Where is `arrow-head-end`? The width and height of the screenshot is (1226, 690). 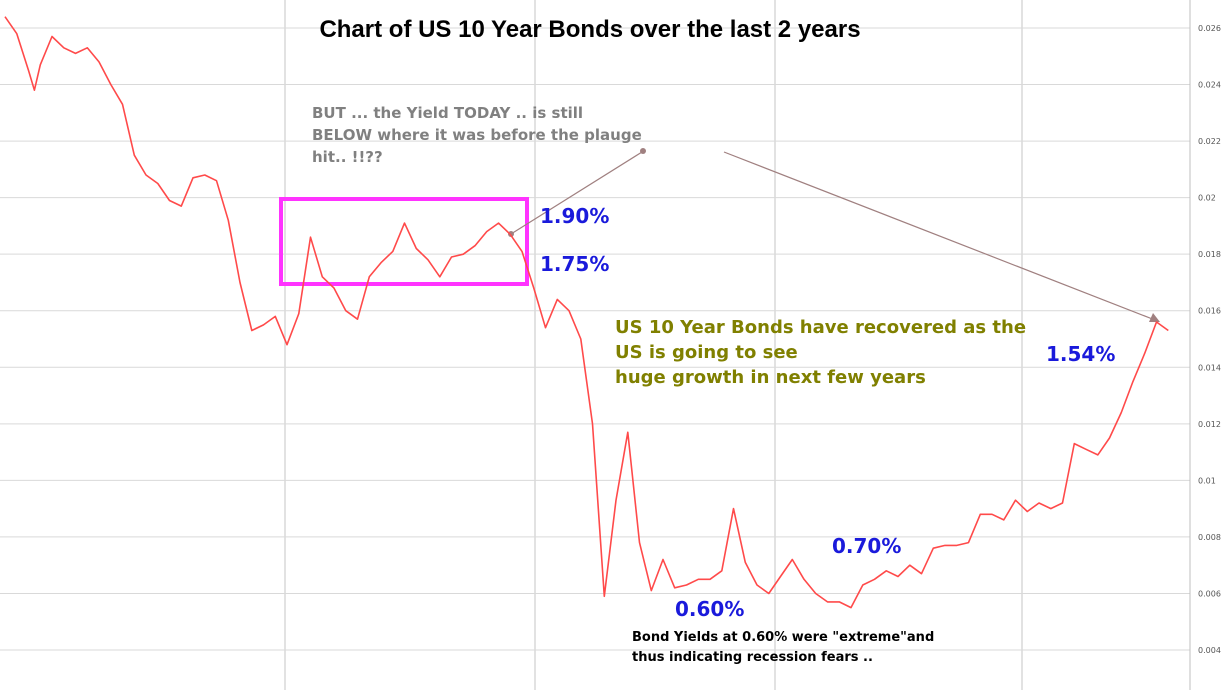
arrow-head-end is located at coordinates (1154, 317).